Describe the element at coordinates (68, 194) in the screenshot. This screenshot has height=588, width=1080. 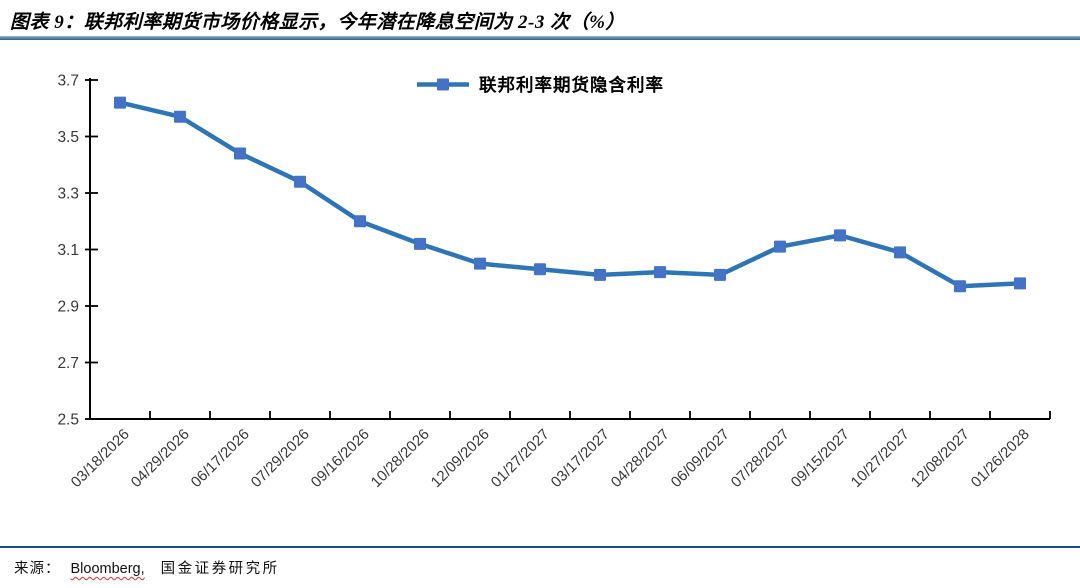
I see `svg-text: 3.3` at that location.